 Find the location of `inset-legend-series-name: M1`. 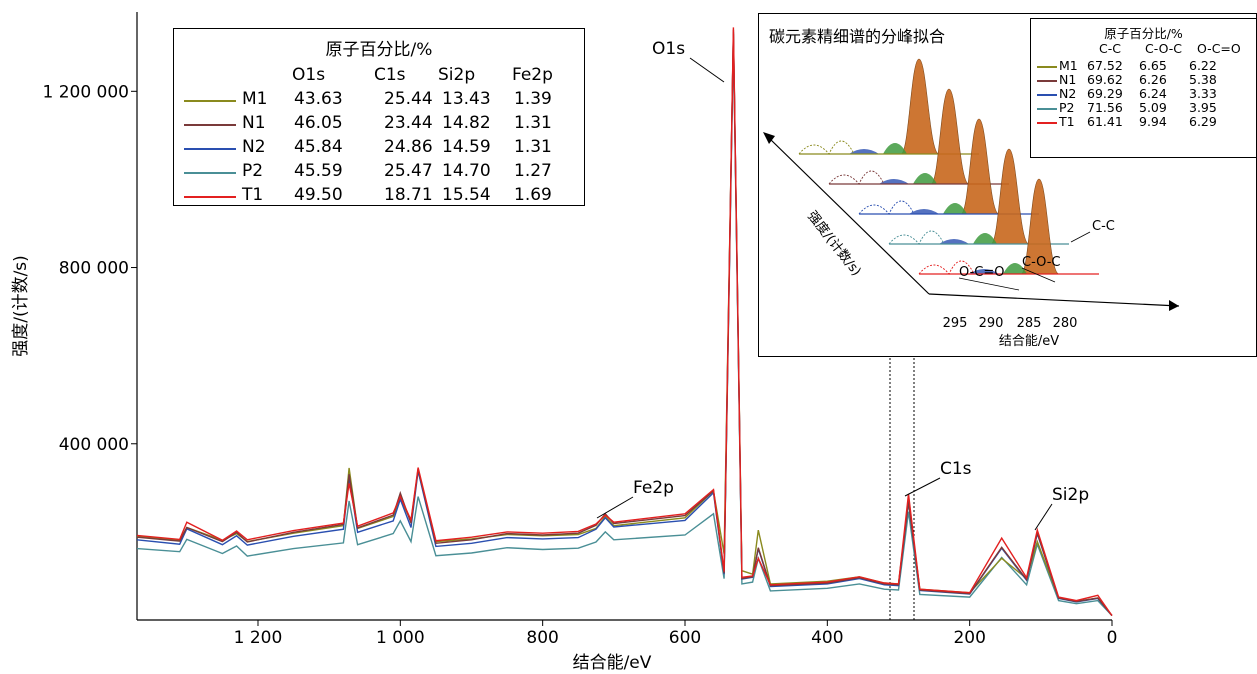

inset-legend-series-name: M1 is located at coordinates (1068, 65).